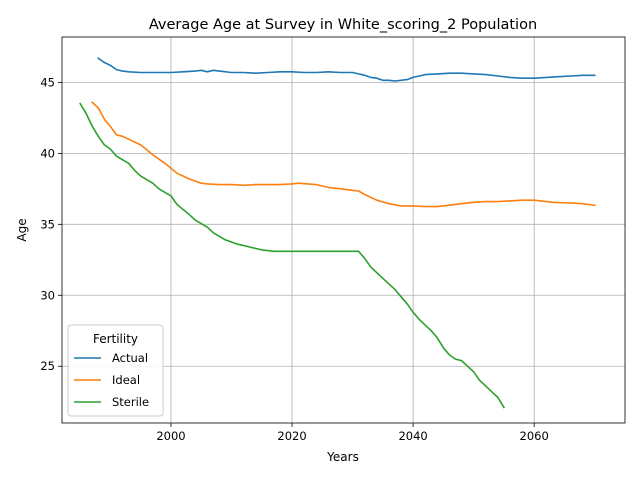 Image resolution: width=640 pixels, height=480 pixels. Describe the element at coordinates (47, 153) in the screenshot. I see `y-tick-label: 40` at that location.